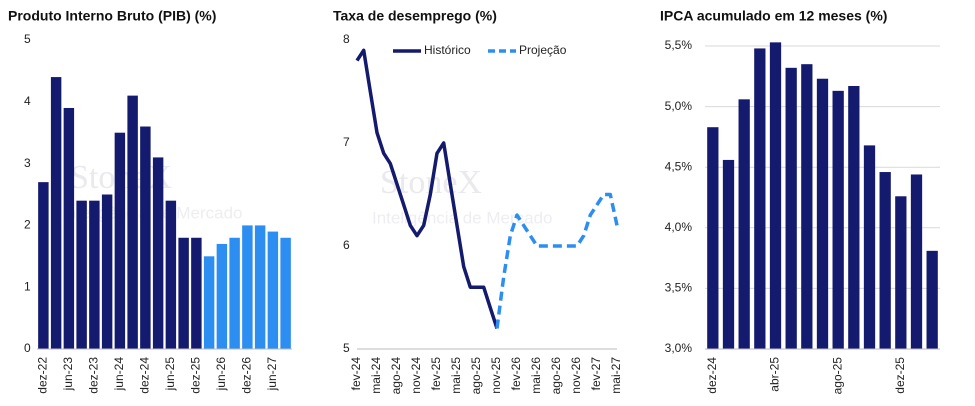 Image resolution: width=975 pixels, height=406 pixels. What do you see at coordinates (556, 376) in the screenshot?
I see `x-tick-label: ago-26` at bounding box center [556, 376].